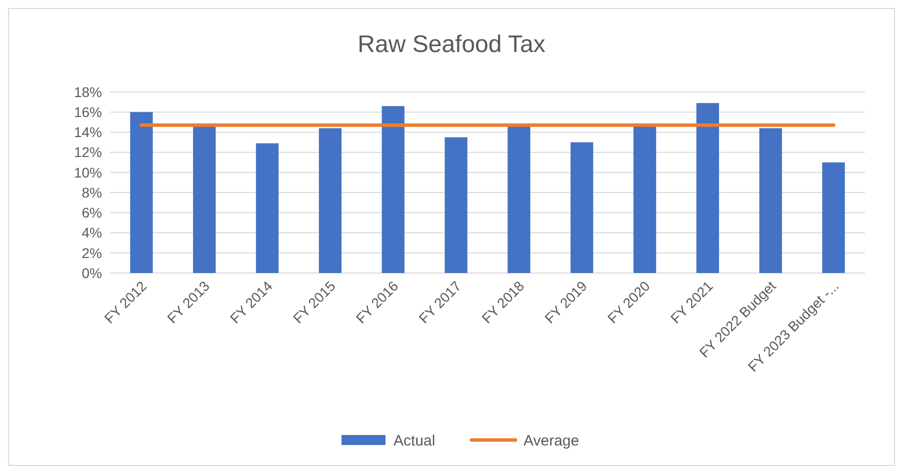 This screenshot has width=903, height=474. I want to click on y-tick-label: 10%, so click(88, 172).